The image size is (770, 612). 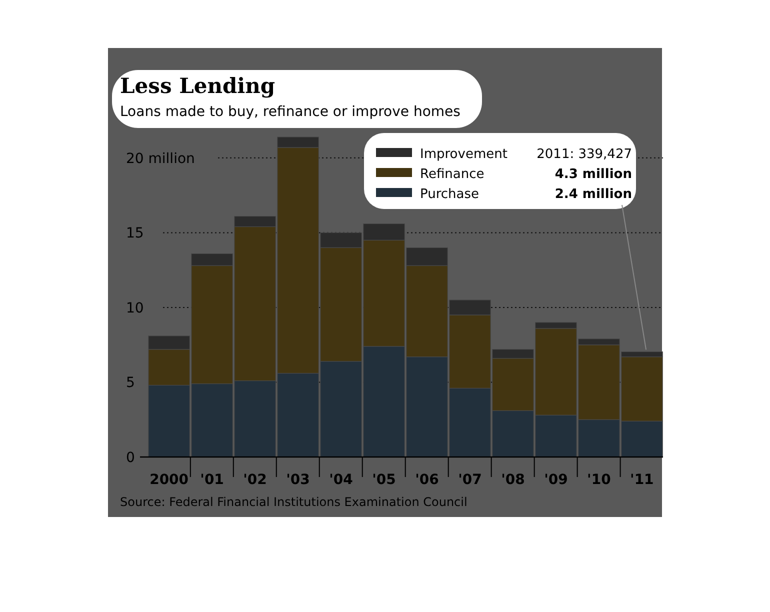 What do you see at coordinates (130, 383) in the screenshot?
I see `y-tick-label: 5` at bounding box center [130, 383].